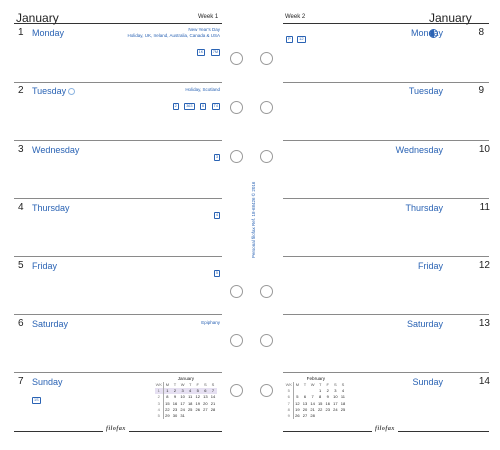 The height and width of the screenshot is (450, 500). What do you see at coordinates (203, 106) in the screenshot?
I see `badge: 6` at bounding box center [203, 106].